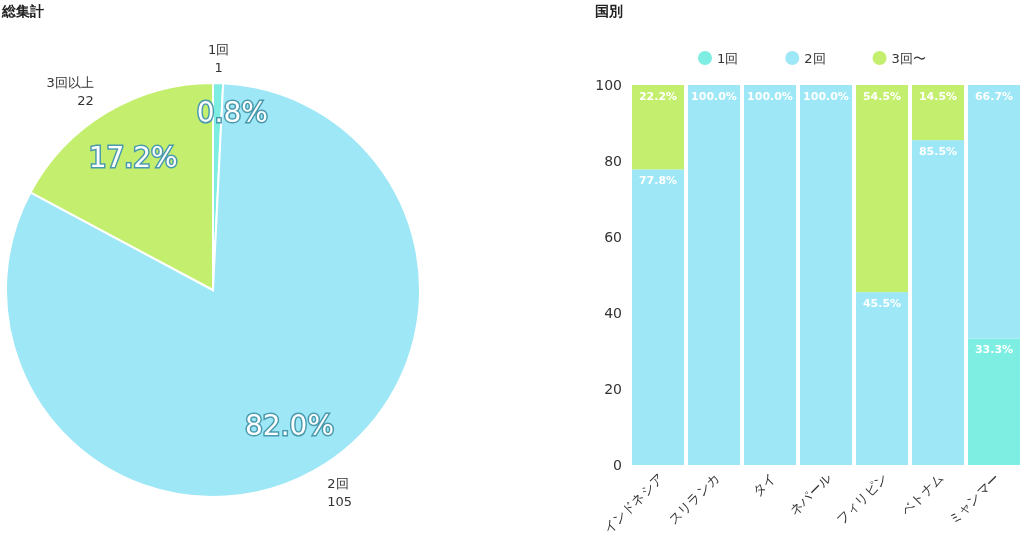 The width and height of the screenshot is (1024, 560). I want to click on data-label: 33.3%, so click(994, 350).